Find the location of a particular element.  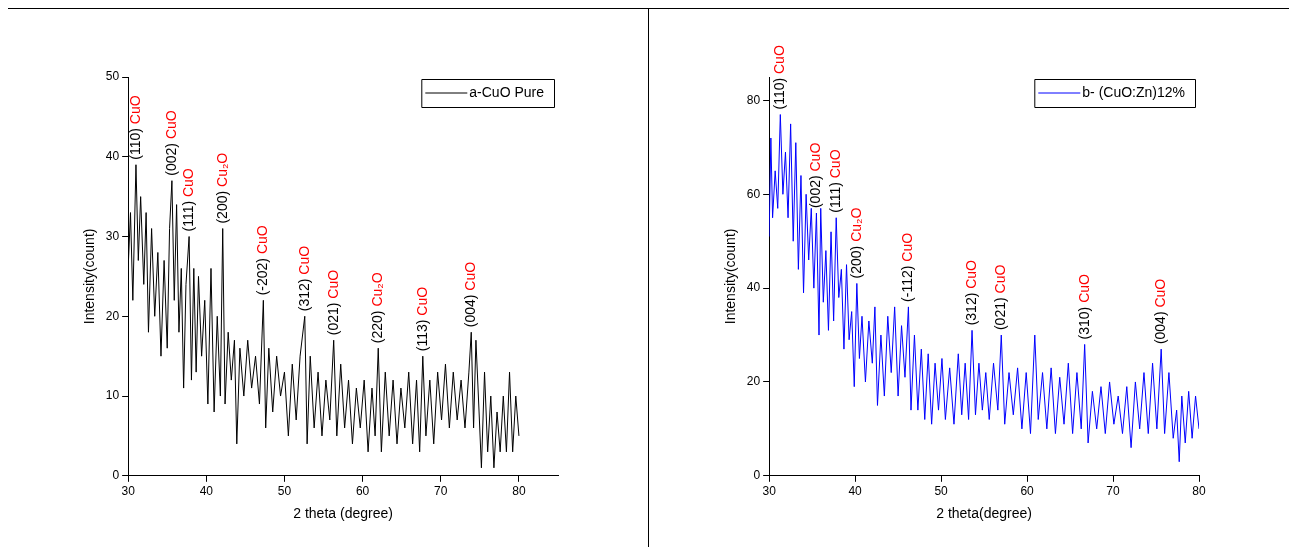

annotation: (113) CuO is located at coordinates (421, 319).